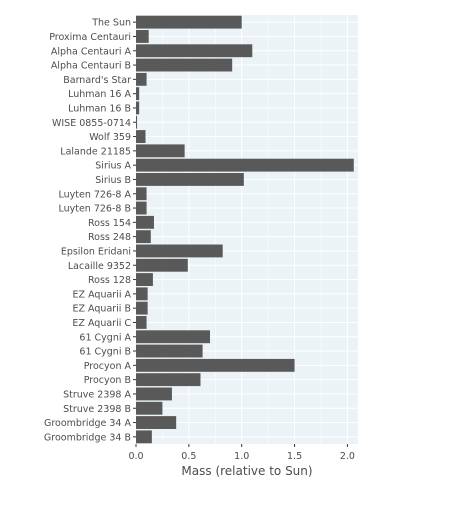 The height and width of the screenshot is (515, 454). What do you see at coordinates (109, 237) in the screenshot?
I see `y-tick-label: Ross 248` at bounding box center [109, 237].